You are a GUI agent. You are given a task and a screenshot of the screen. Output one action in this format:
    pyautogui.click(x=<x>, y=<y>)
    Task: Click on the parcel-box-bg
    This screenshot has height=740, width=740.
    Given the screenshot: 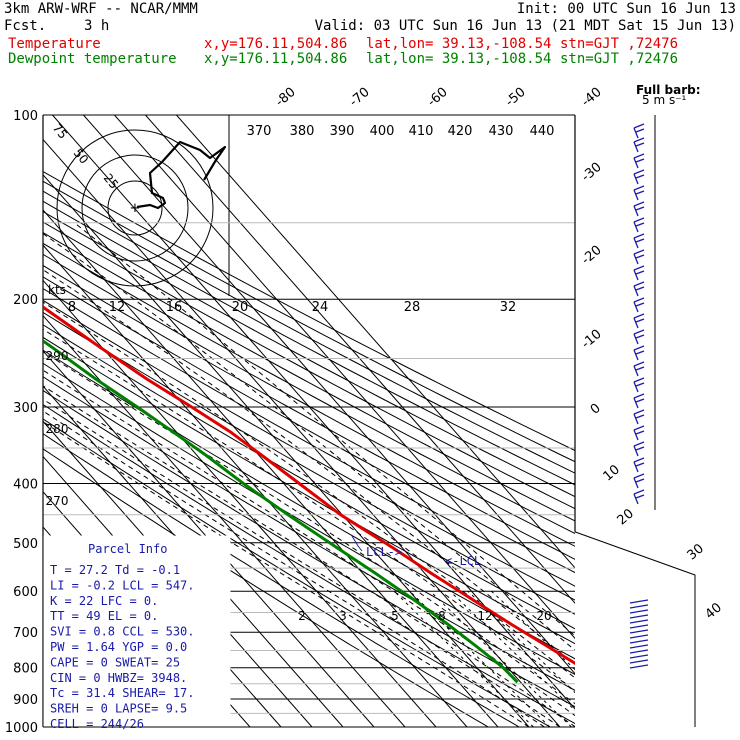 What is the action you would take?
    pyautogui.click(x=137, y=631)
    